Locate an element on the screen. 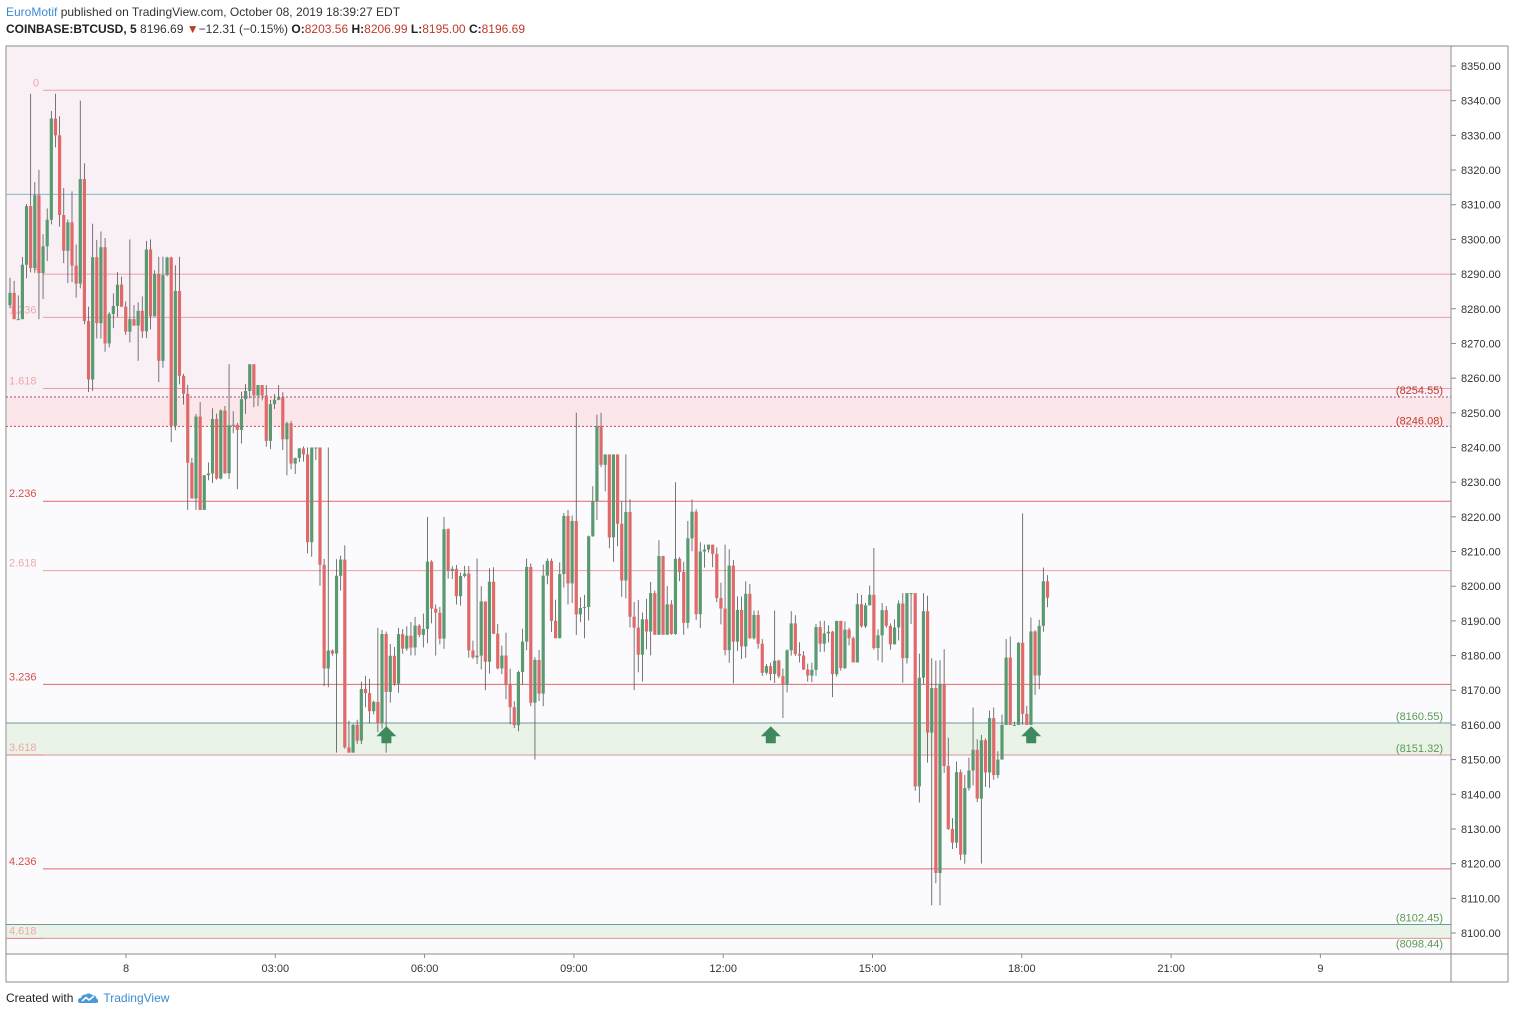  price-tick-label: 8260.00 is located at coordinates (1481, 379).